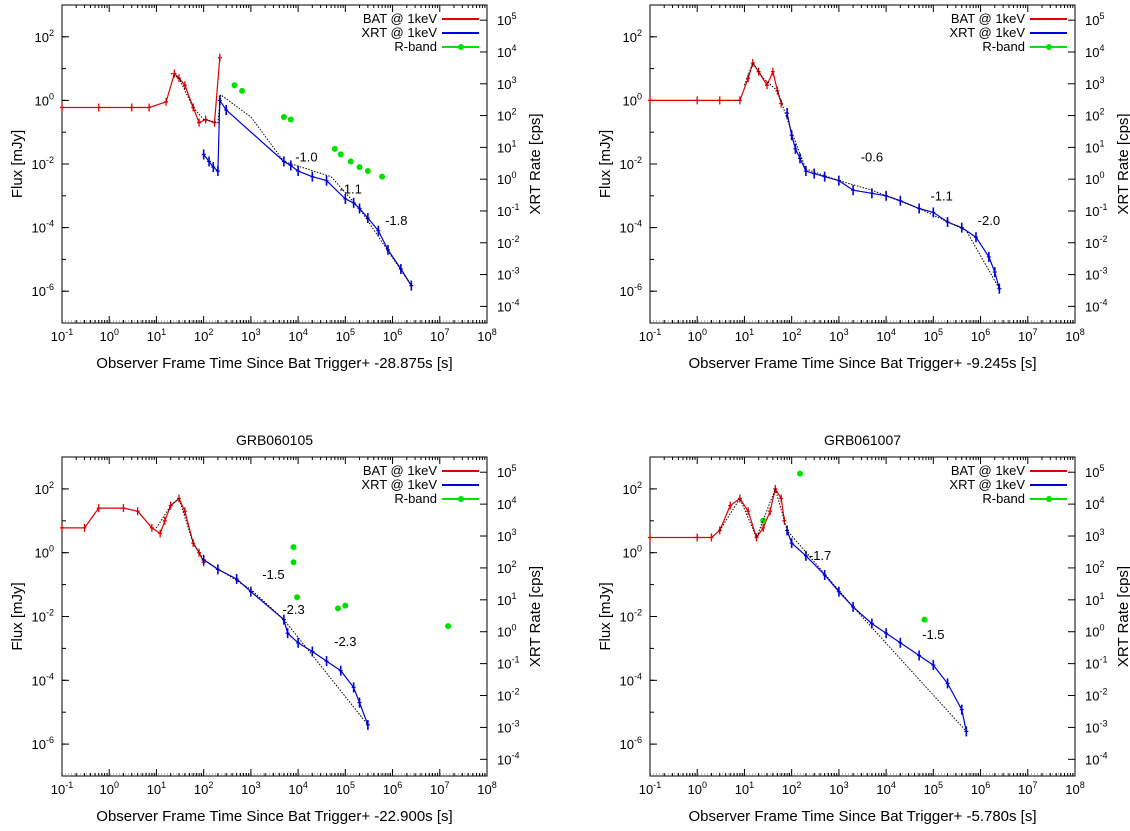 The height and width of the screenshot is (831, 1130). What do you see at coordinates (862, 440) in the screenshot?
I see `panel-title: GRB061007` at bounding box center [862, 440].